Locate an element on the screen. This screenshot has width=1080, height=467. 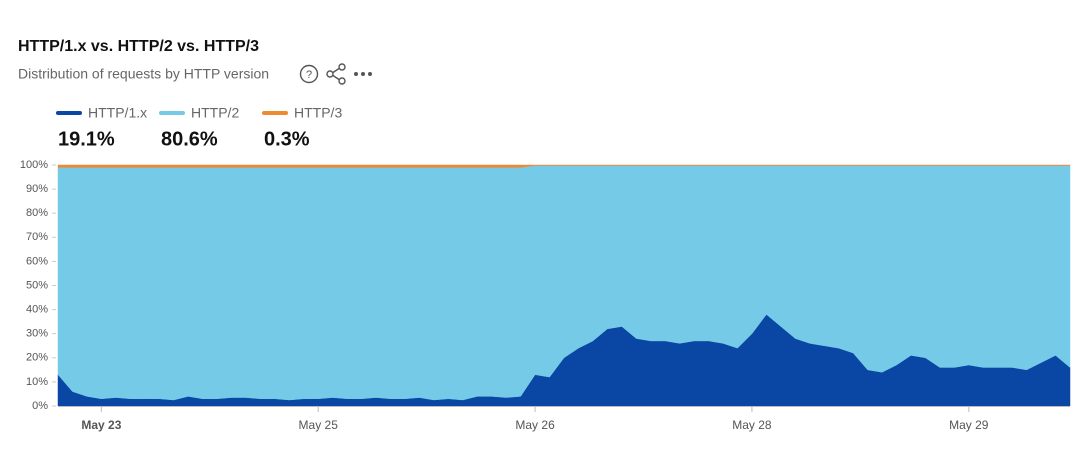
total-value: 80.6% is located at coordinates (189, 139).